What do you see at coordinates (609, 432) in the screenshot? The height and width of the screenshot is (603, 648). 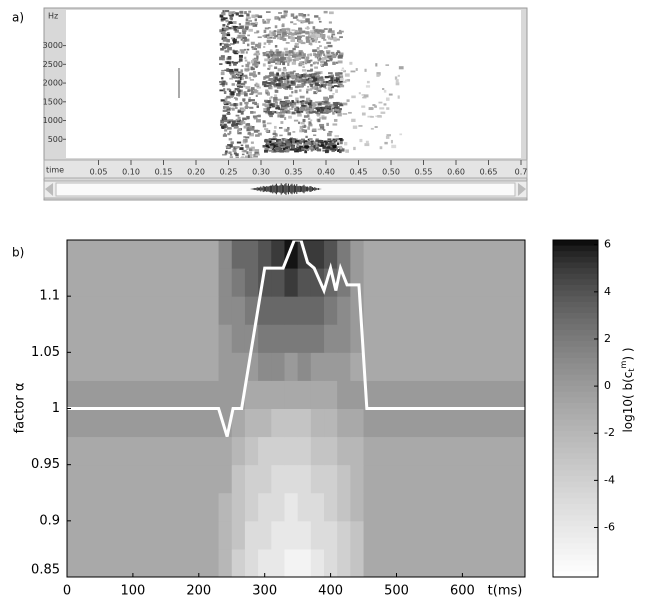 I see `colorbar-tick-label: -2` at bounding box center [609, 432].